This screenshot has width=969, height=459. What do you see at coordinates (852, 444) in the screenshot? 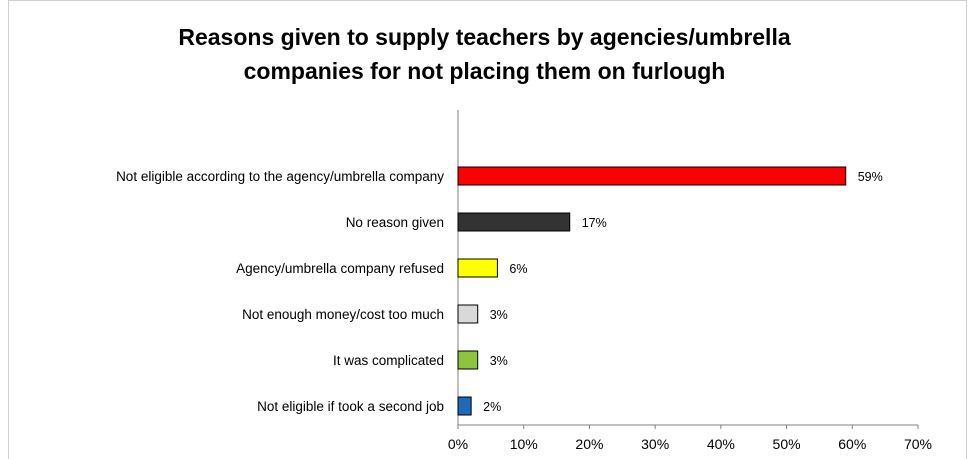
I see `x-tick-label-6: 60%` at bounding box center [852, 444].